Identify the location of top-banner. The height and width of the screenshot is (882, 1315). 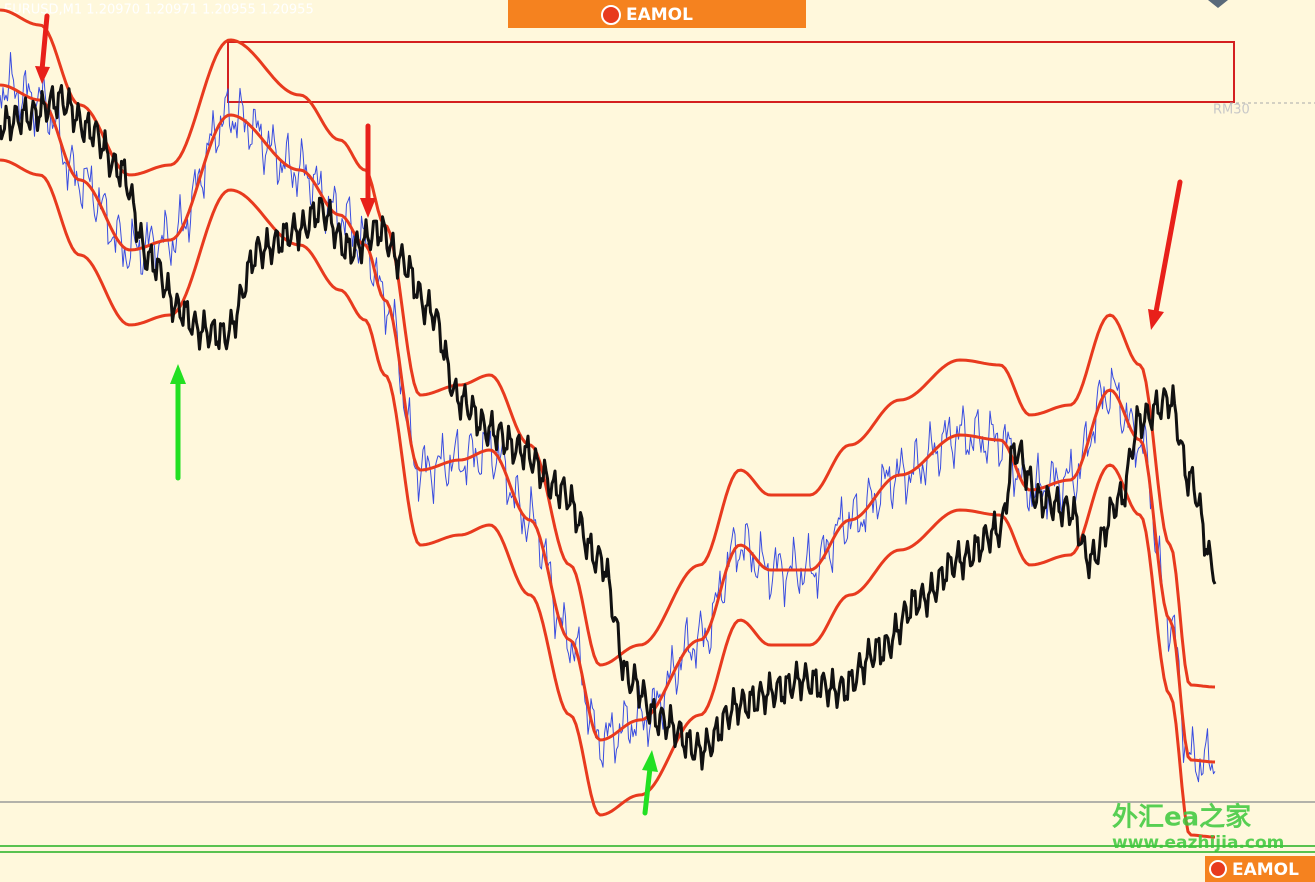
(657, 14).